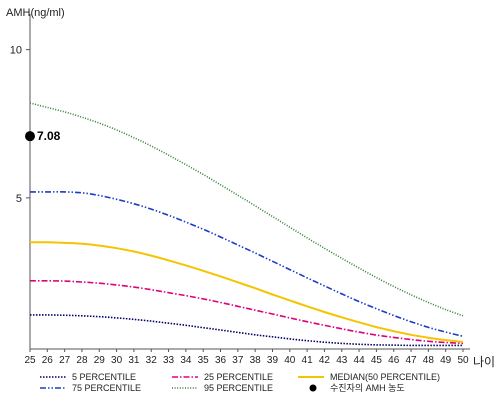 The width and height of the screenshot is (500, 400). What do you see at coordinates (221, 360) in the screenshot?
I see `x-tick-label: 36` at bounding box center [221, 360].